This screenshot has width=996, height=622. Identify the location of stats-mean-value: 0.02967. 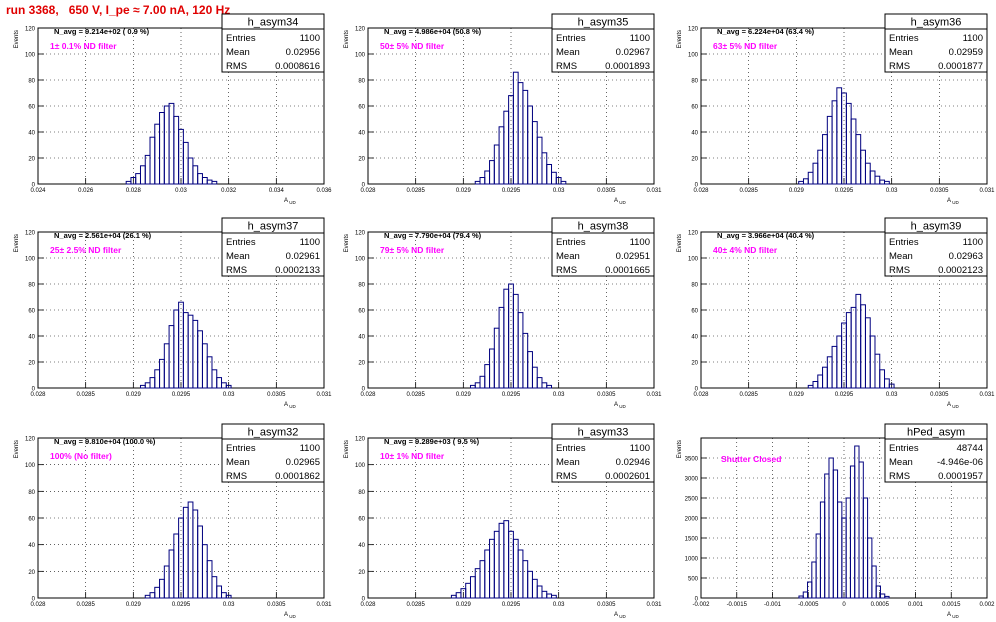
(633, 52).